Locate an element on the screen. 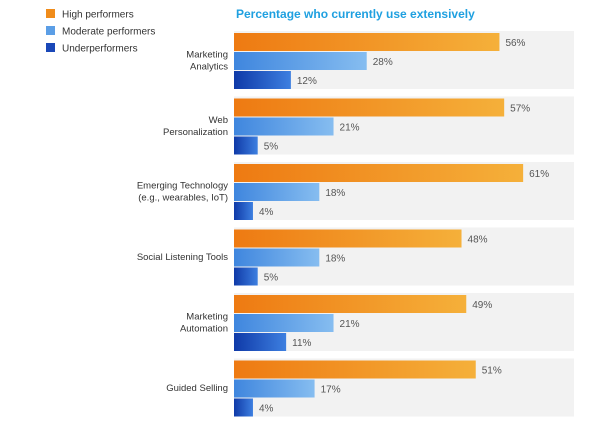 The width and height of the screenshot is (600, 435). chart-title: Percentage who currently use extensively is located at coordinates (355, 14).